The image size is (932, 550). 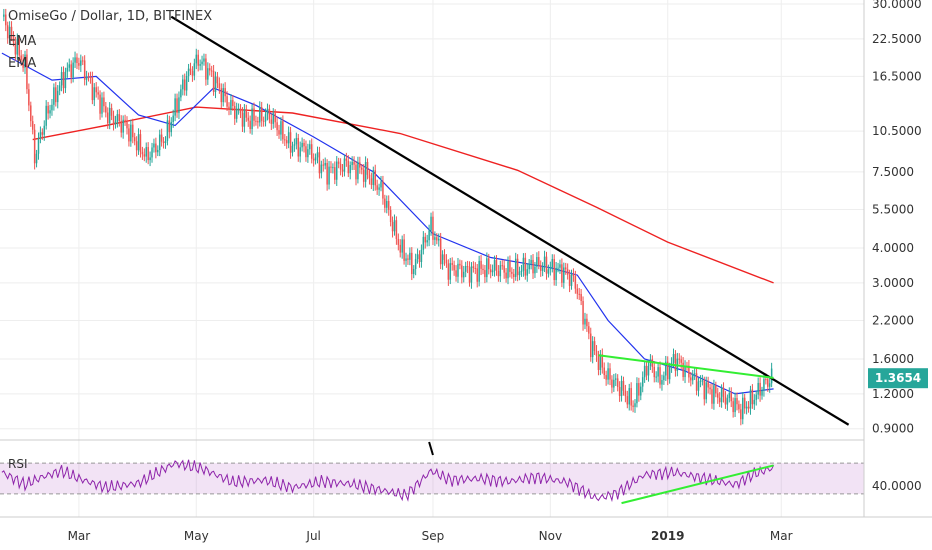 I want to click on y-tick-label: 30.0000, so click(x=897, y=5).